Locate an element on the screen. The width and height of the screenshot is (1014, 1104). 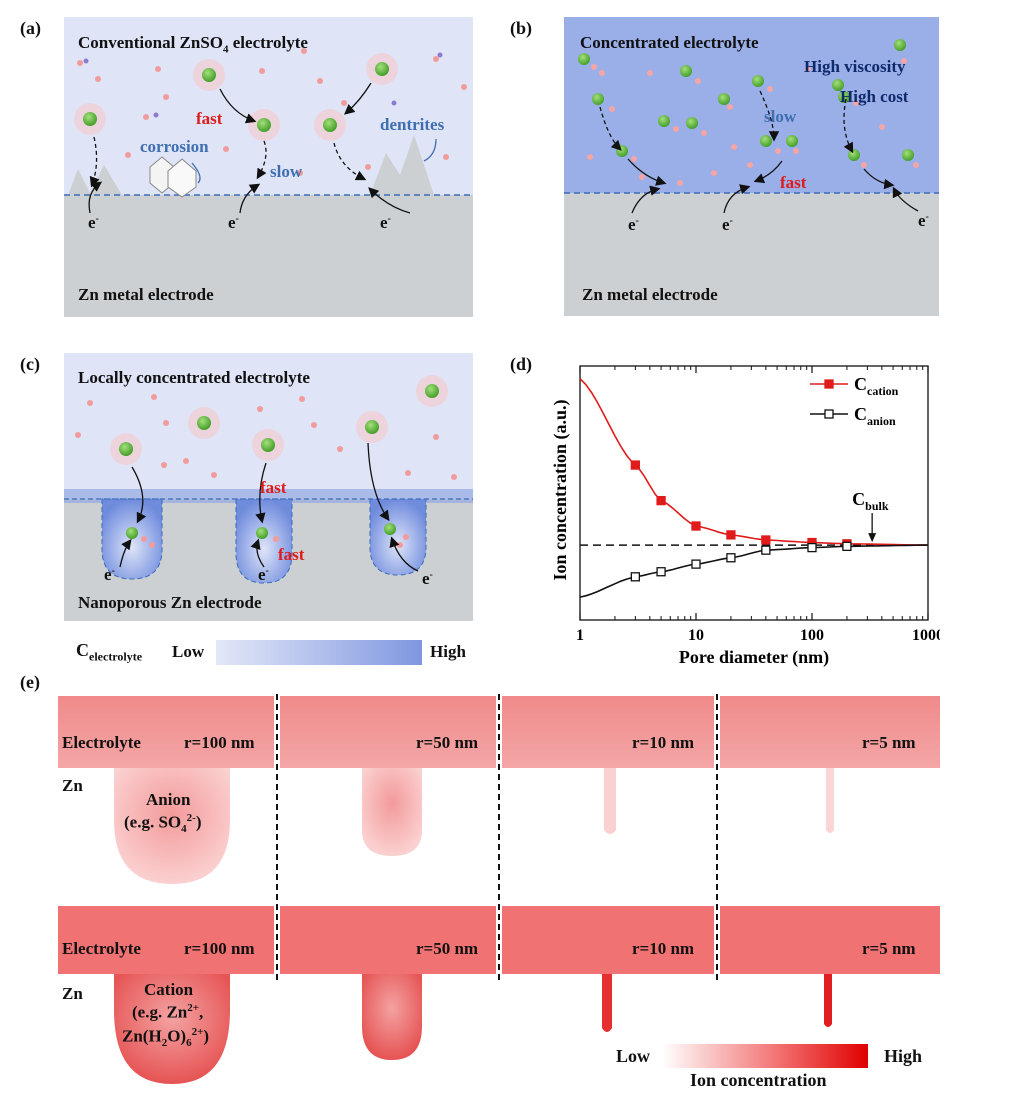
panel-a-title: Conventional ZnSO4 electrolyte is located at coordinates (193, 44).